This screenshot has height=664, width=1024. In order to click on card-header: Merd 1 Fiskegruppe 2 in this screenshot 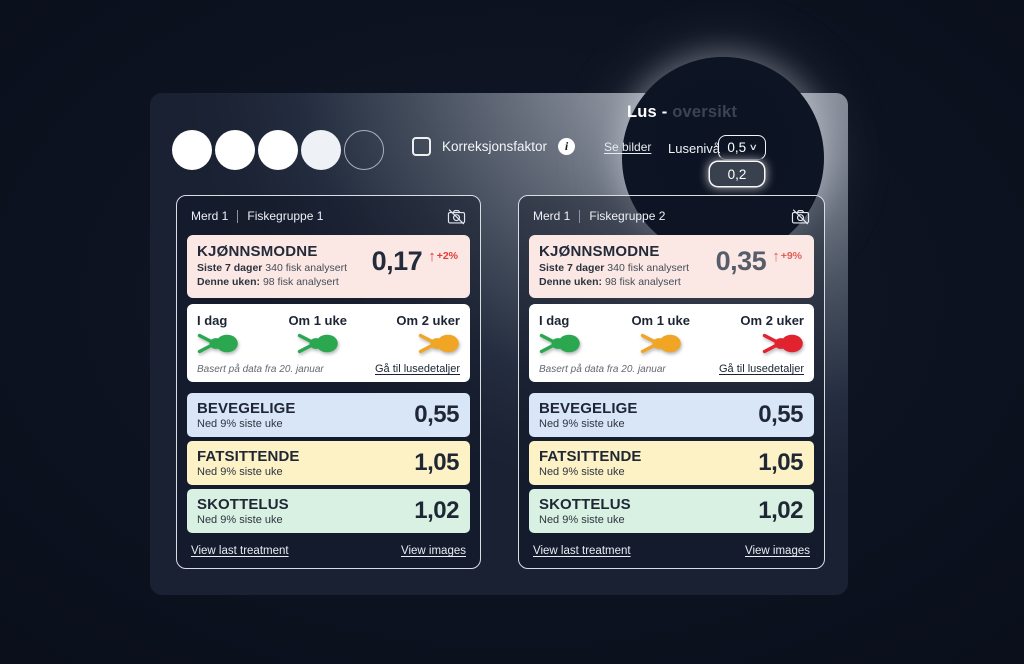, I will do `click(671, 216)`.